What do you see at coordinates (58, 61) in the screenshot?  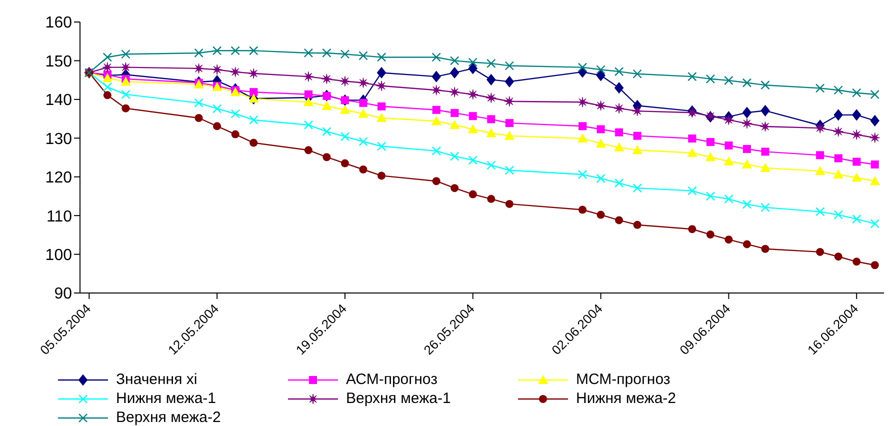 I see `y-tick-label: 150` at bounding box center [58, 61].